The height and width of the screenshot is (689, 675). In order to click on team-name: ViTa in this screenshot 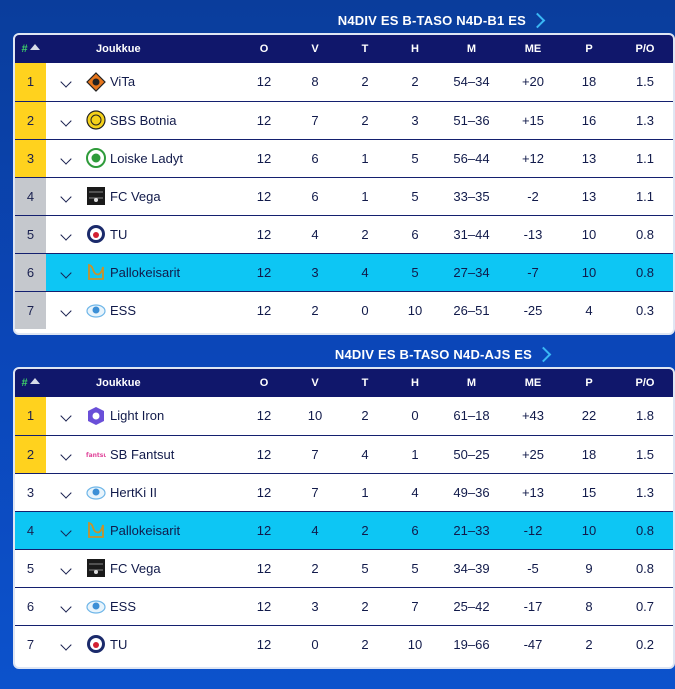, I will do `click(123, 82)`.